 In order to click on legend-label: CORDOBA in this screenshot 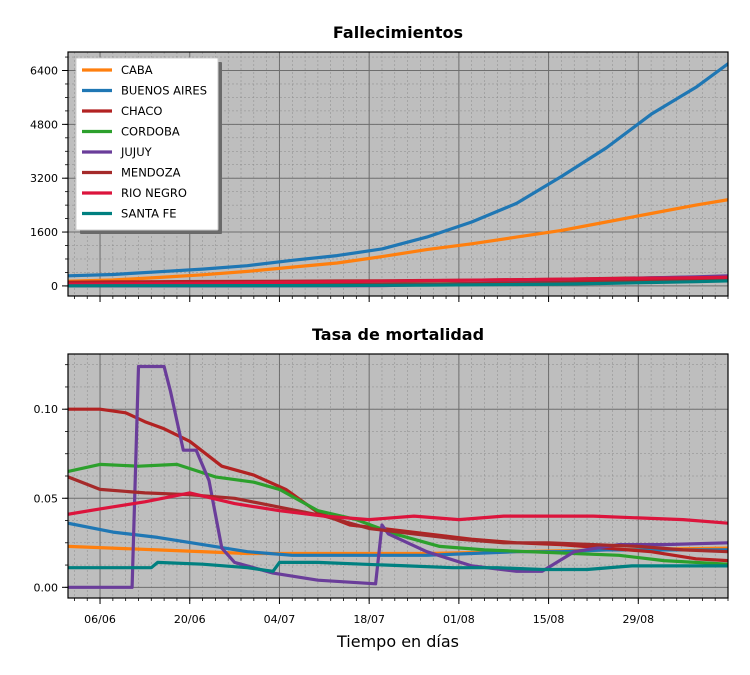, I will do `click(150, 132)`.